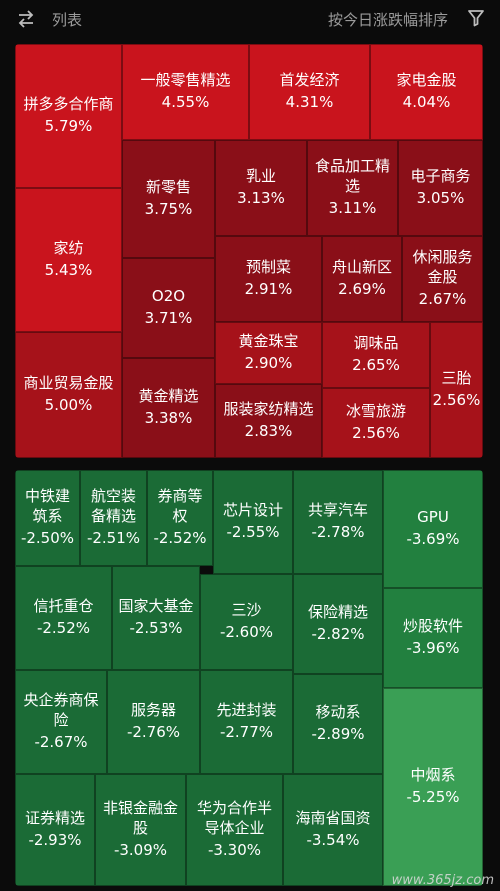  What do you see at coordinates (442, 267) in the screenshot?
I see `sector-name: 休闲服务金股` at bounding box center [442, 267].